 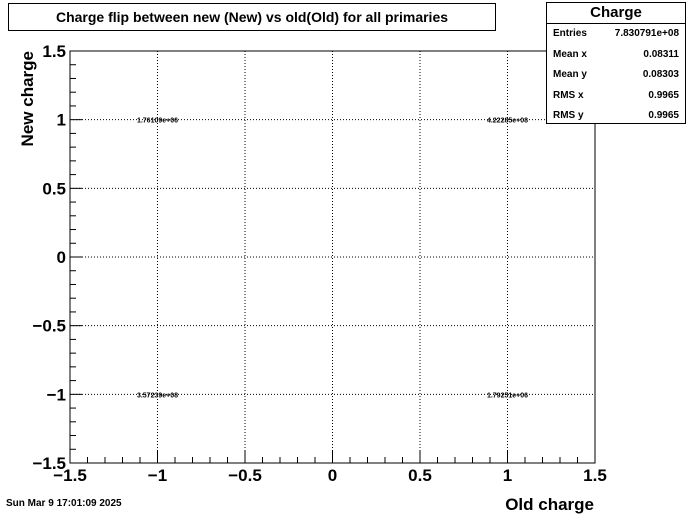 I want to click on stats-label: Mean x, so click(x=570, y=54).